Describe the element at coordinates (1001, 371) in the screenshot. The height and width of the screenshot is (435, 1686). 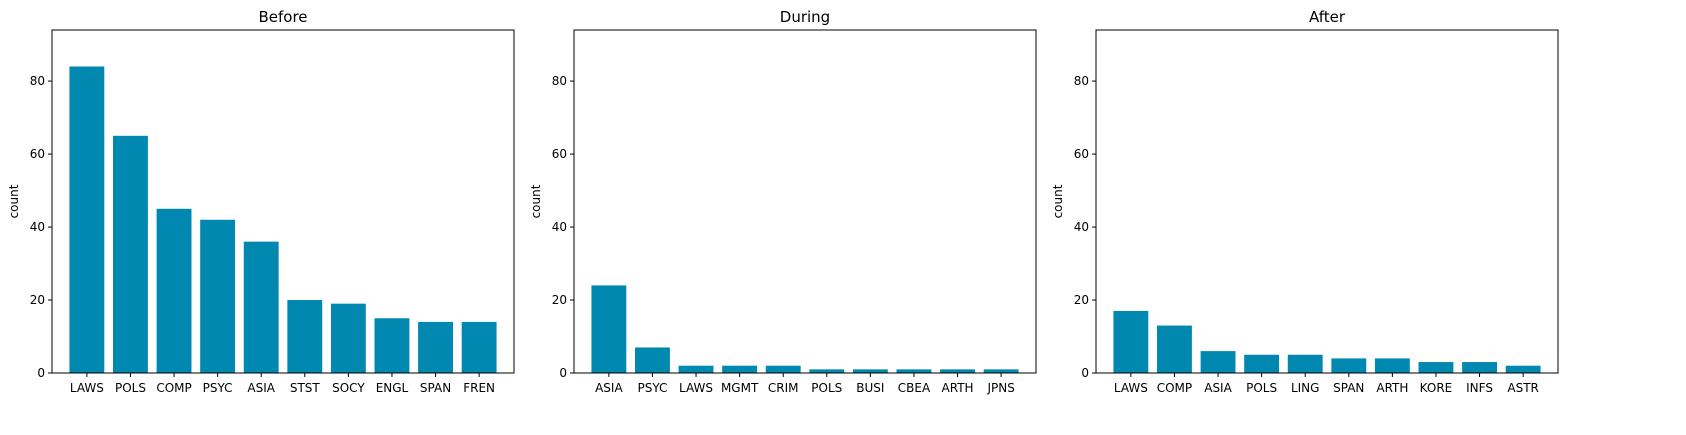
I see `bar-jpns` at that location.